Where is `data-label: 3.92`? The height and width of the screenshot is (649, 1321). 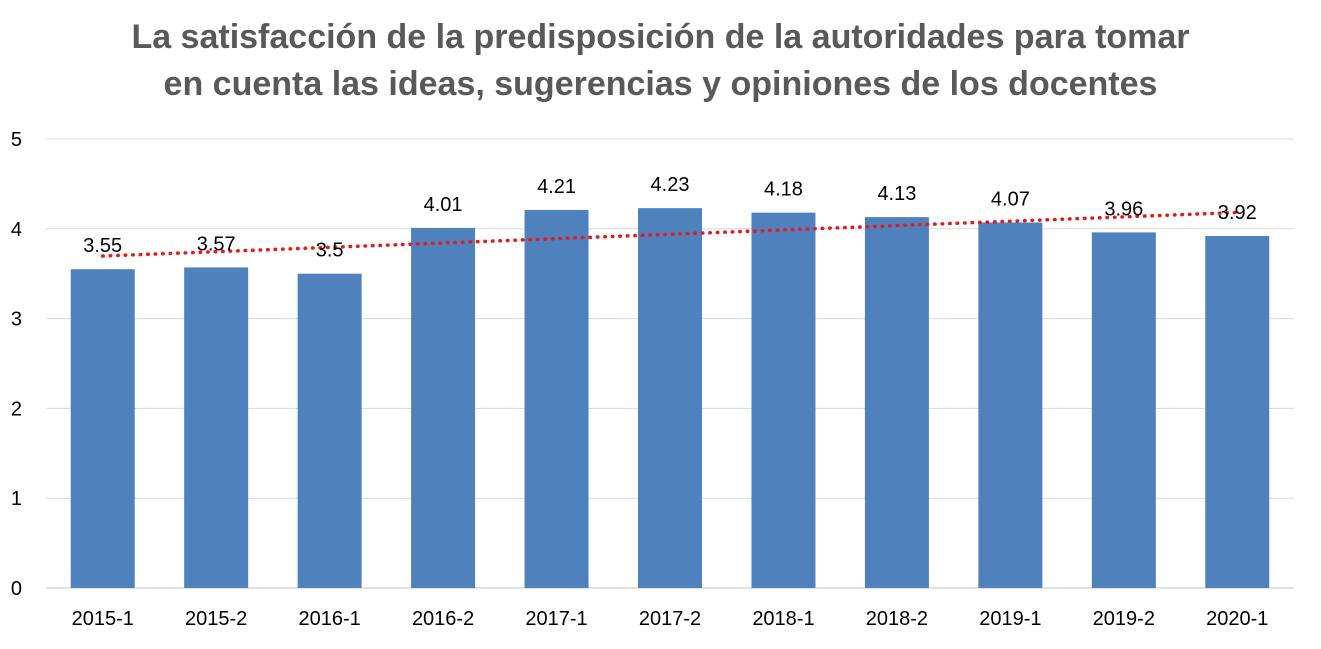 data-label: 3.92 is located at coordinates (1237, 213).